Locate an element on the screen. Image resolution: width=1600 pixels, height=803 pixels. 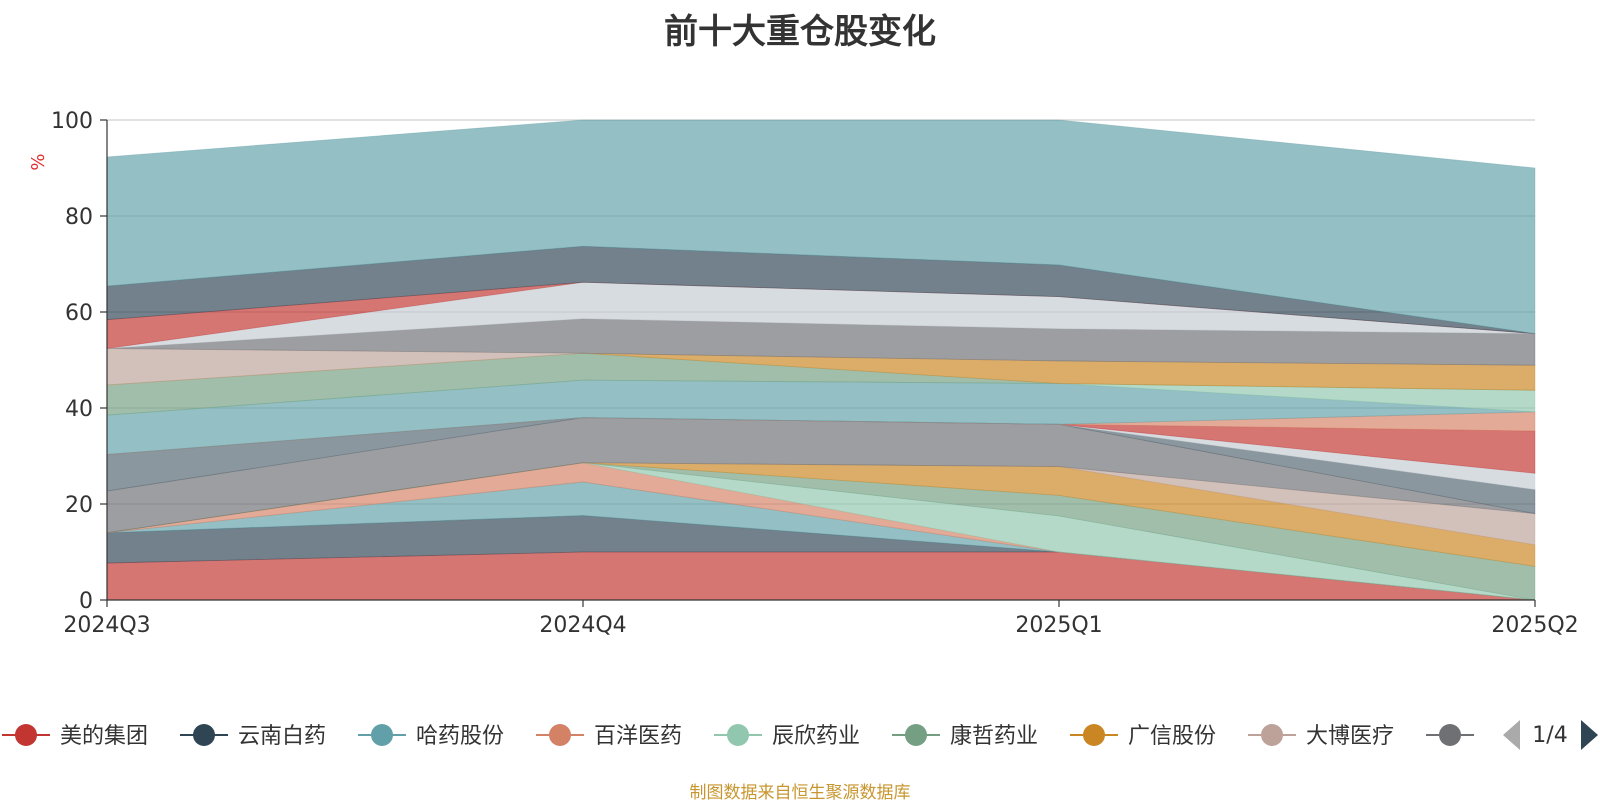
y-tick-label: 40 is located at coordinates (79, 409).